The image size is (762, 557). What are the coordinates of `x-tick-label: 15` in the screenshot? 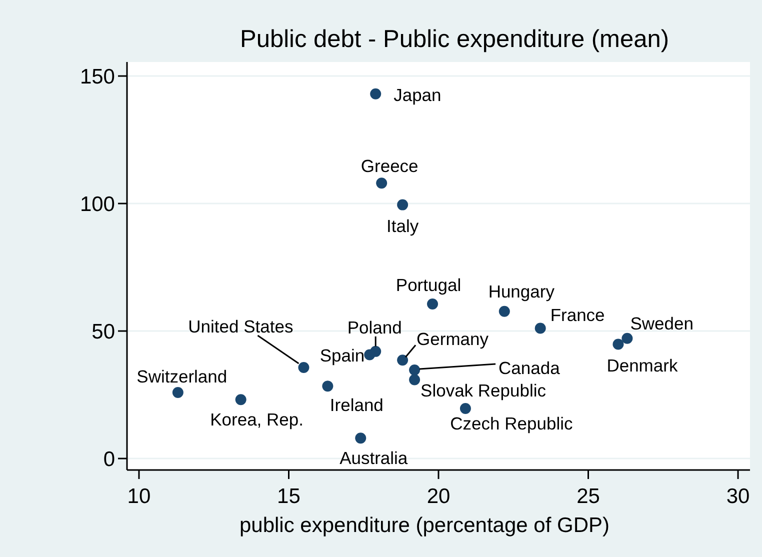 It's located at (288, 496).